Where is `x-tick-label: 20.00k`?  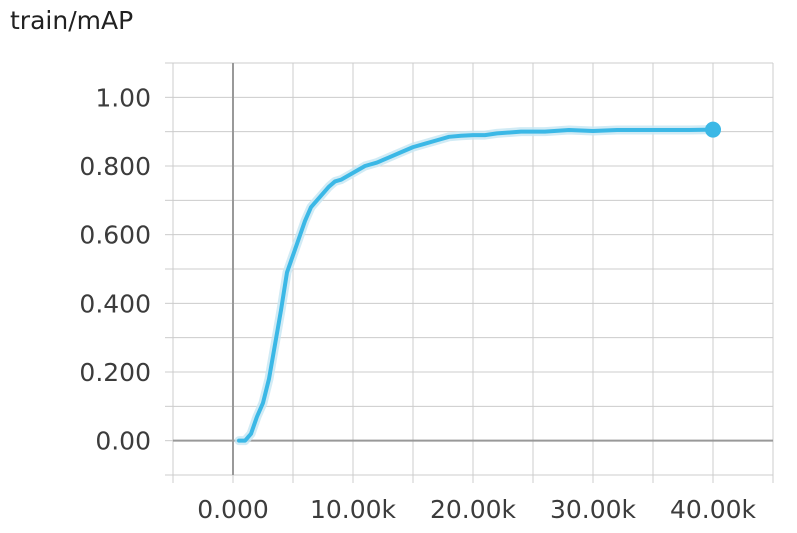
x-tick-label: 20.00k is located at coordinates (473, 509).